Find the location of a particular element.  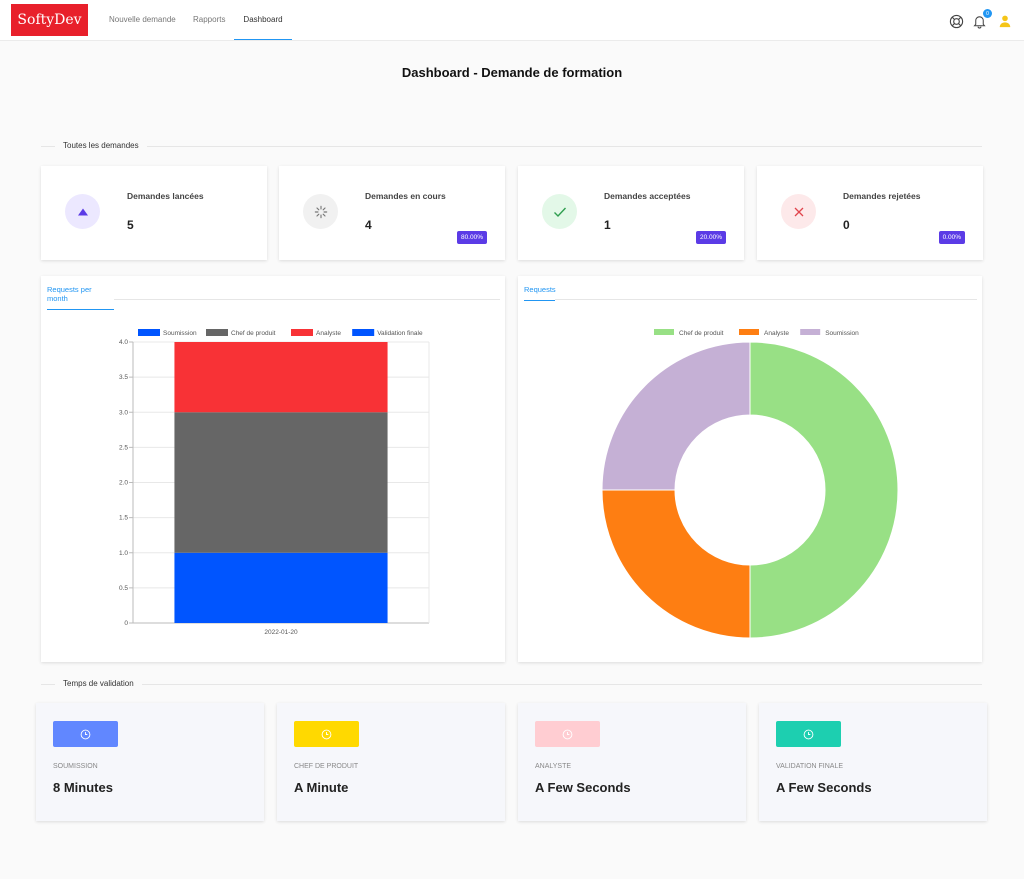

notification-count-badge: 0 is located at coordinates (987, 13).